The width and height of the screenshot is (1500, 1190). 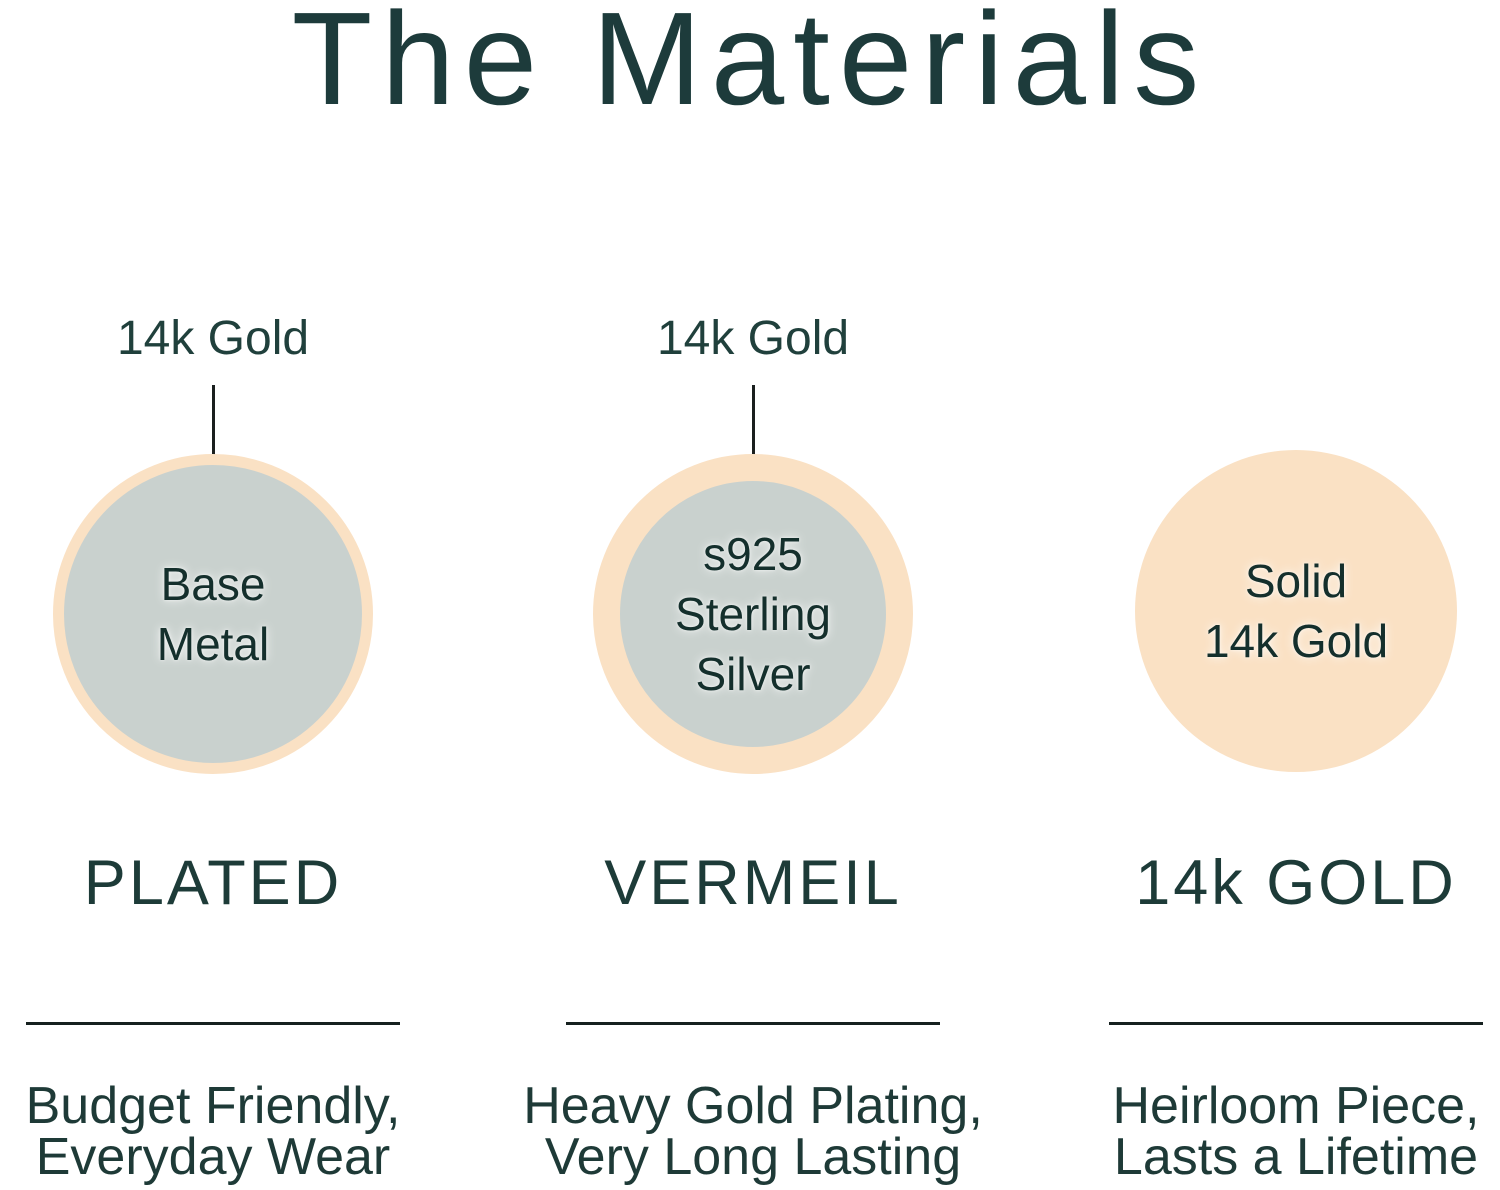 What do you see at coordinates (213, 614) in the screenshot?
I see `material-circle-plated: Base Metal` at bounding box center [213, 614].